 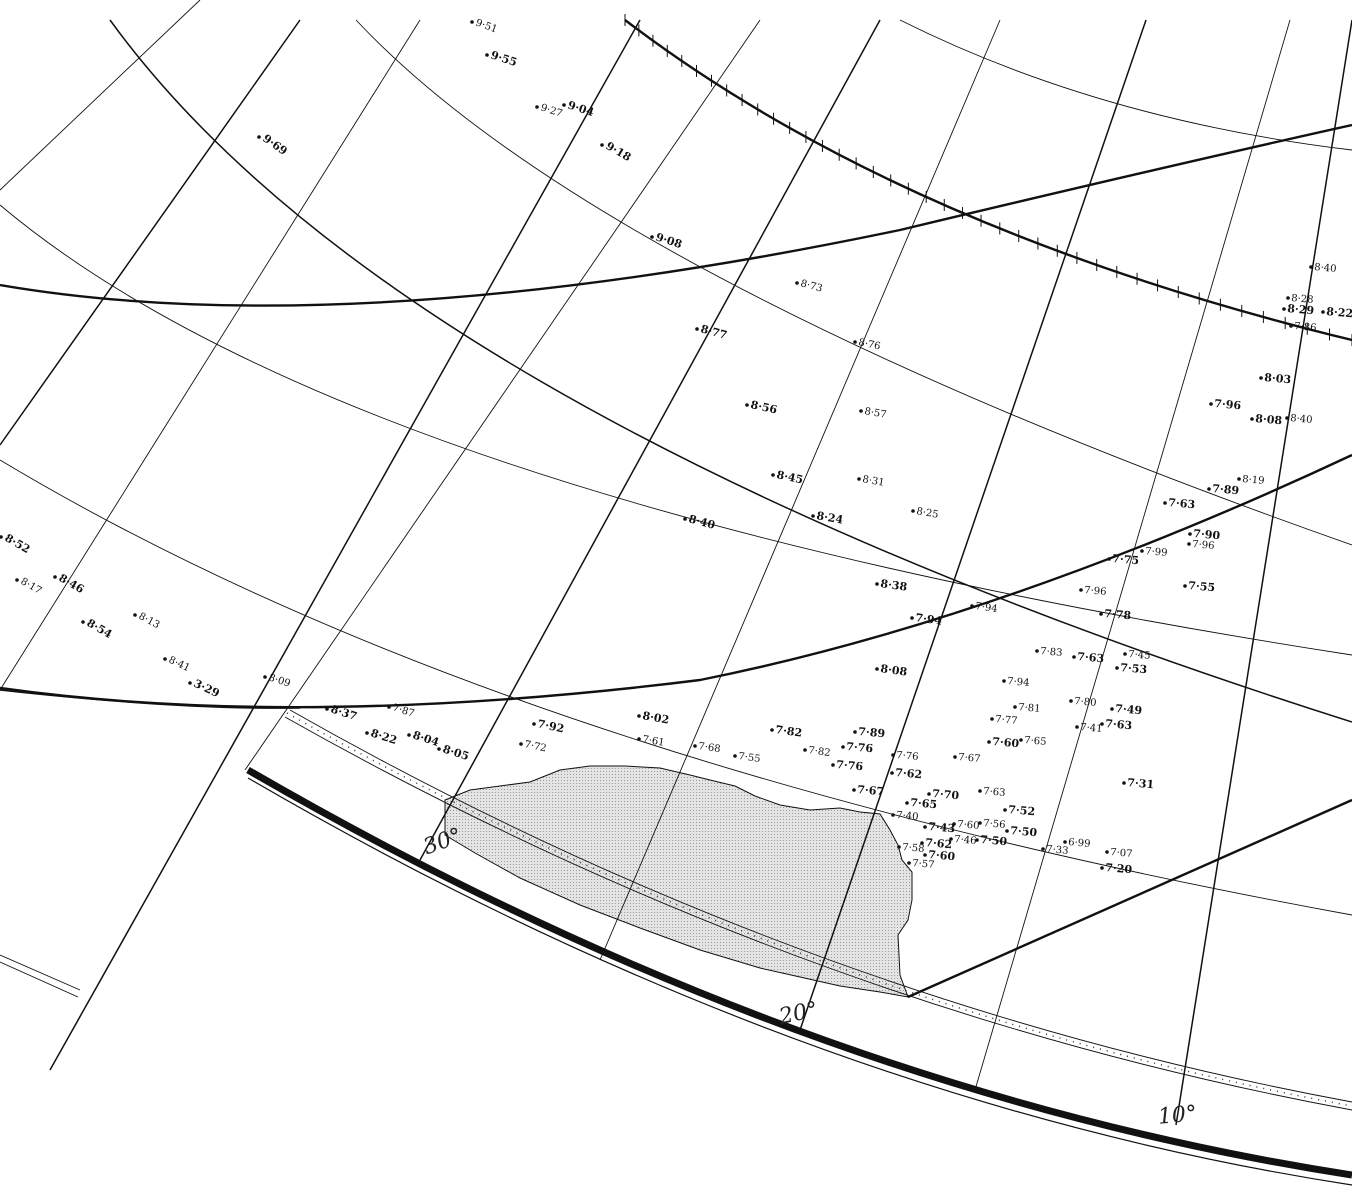 I want to click on degree-labels: 30° 20° 10°, so click(x=809, y=976).